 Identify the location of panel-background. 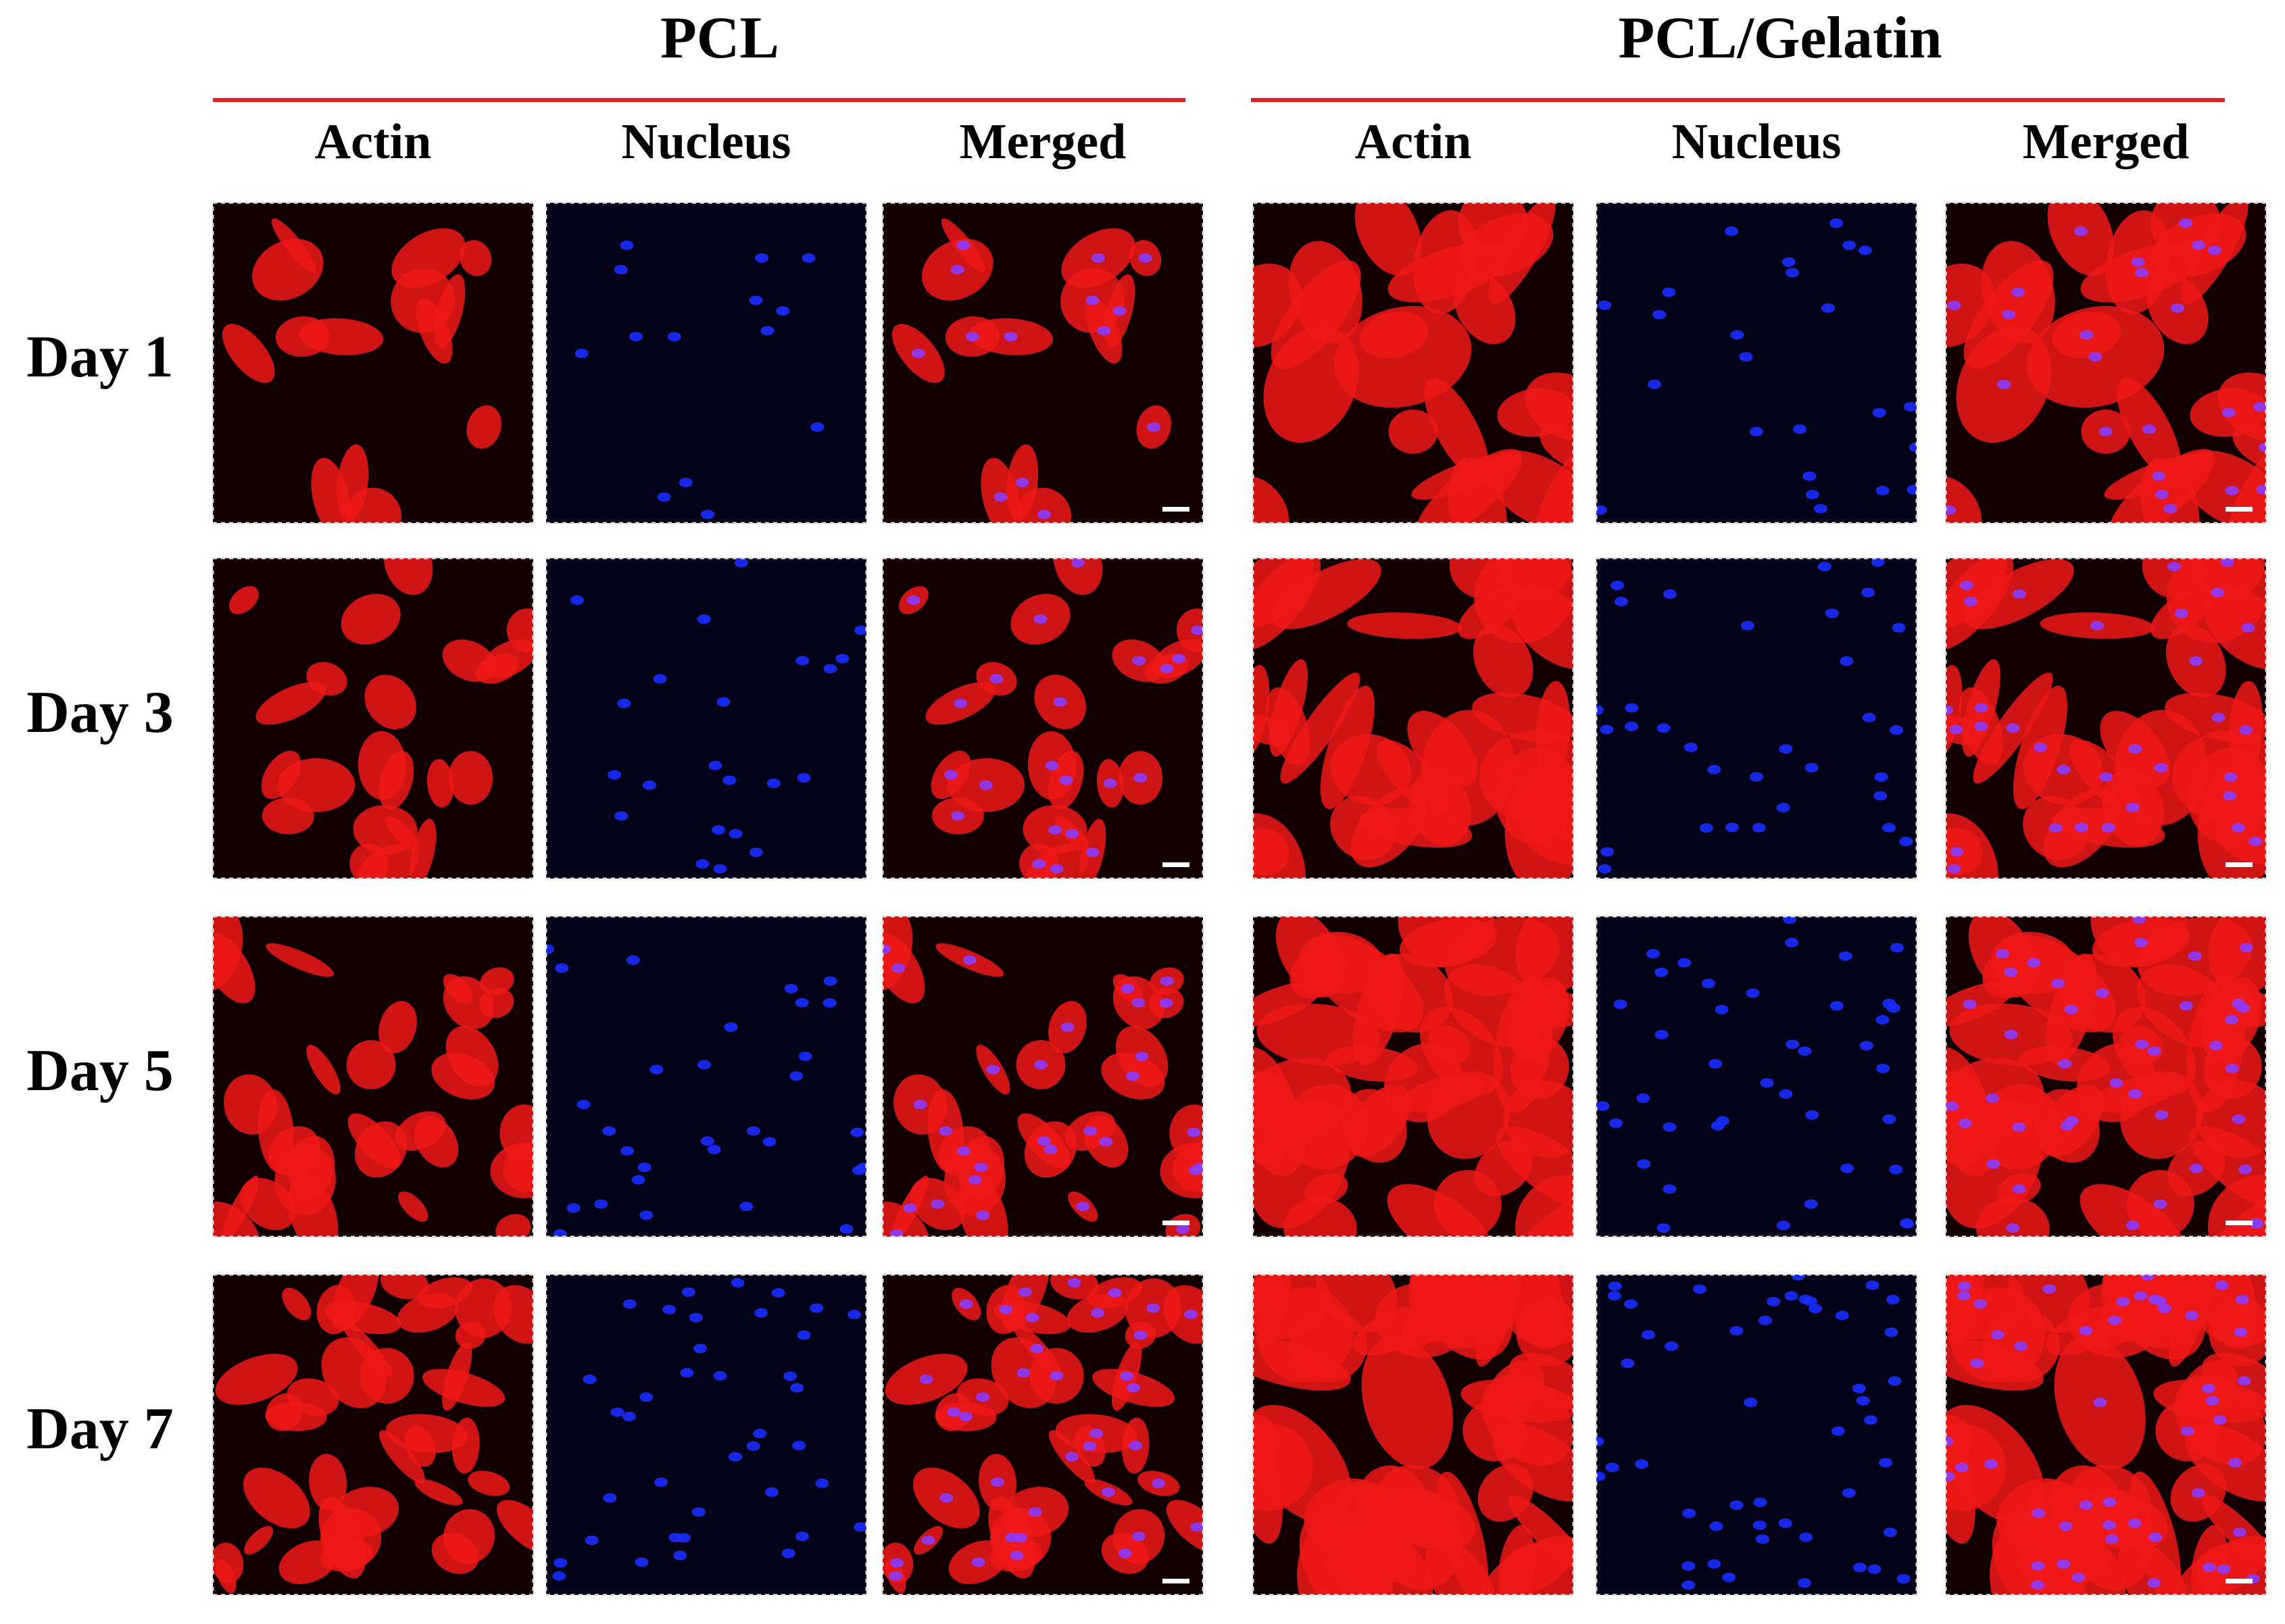
(706, 1076).